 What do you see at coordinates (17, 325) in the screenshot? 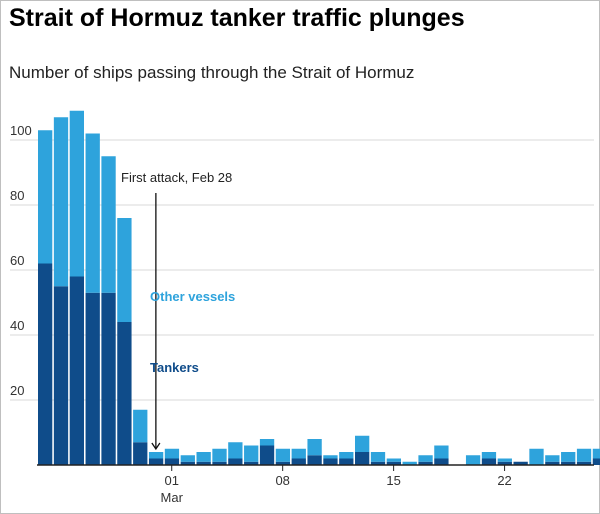
I see `y-tick-label: 40` at bounding box center [17, 325].